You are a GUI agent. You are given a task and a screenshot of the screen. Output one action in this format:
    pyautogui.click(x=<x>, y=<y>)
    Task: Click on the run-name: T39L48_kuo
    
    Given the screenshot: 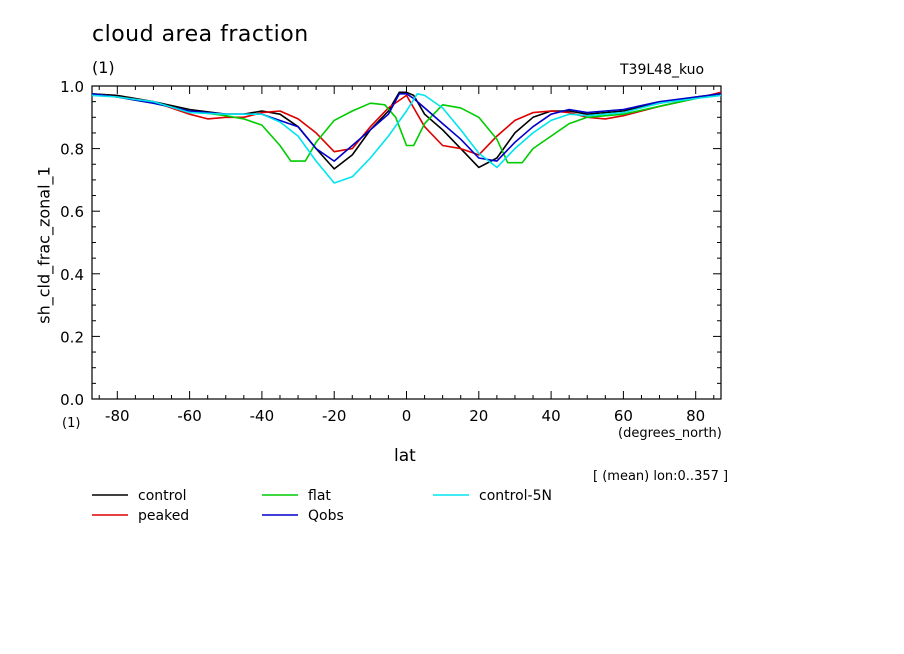 What is the action you would take?
    pyautogui.click(x=662, y=70)
    